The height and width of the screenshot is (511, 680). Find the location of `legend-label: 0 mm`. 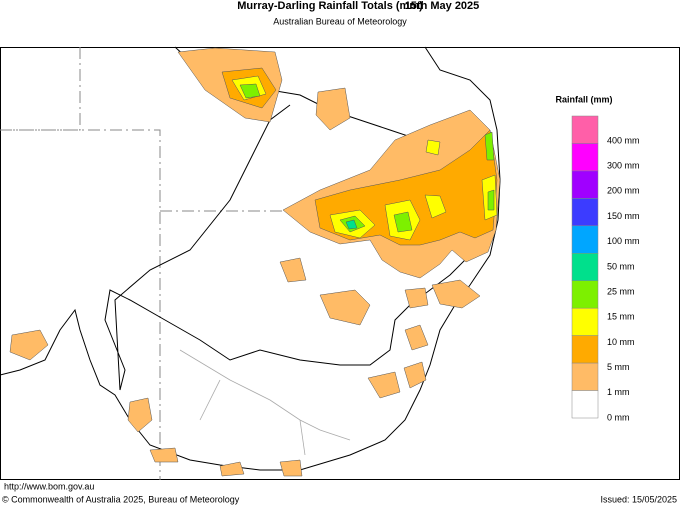

legend-label: 0 mm is located at coordinates (618, 417).